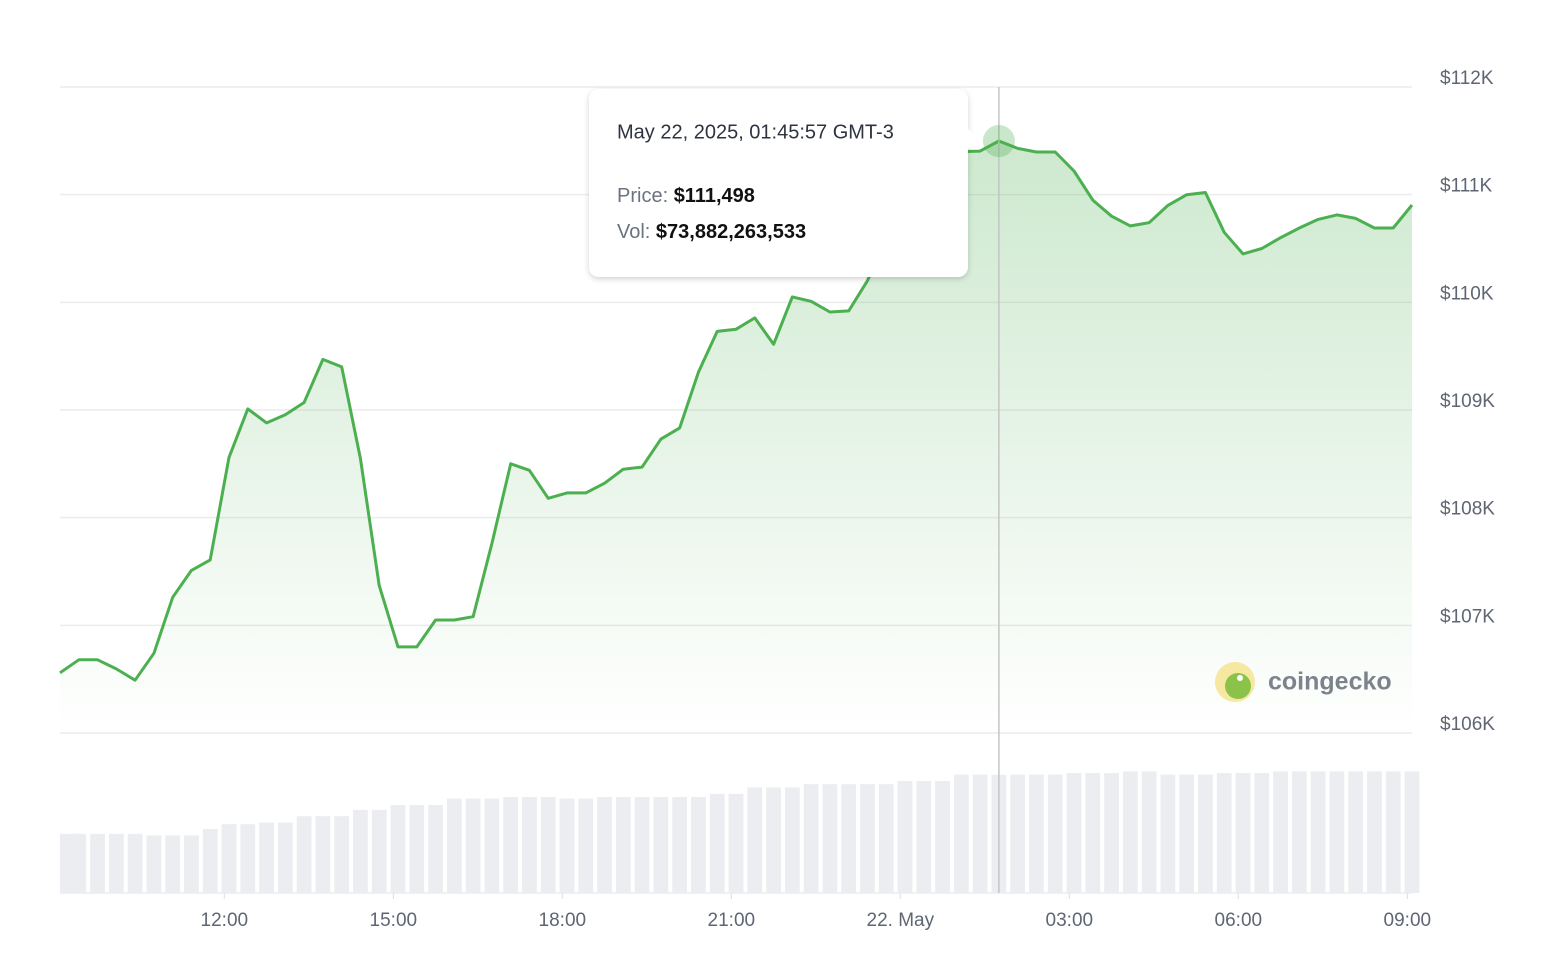  Describe the element at coordinates (1467, 293) in the screenshot. I see `y-tick-label: $110K` at that location.